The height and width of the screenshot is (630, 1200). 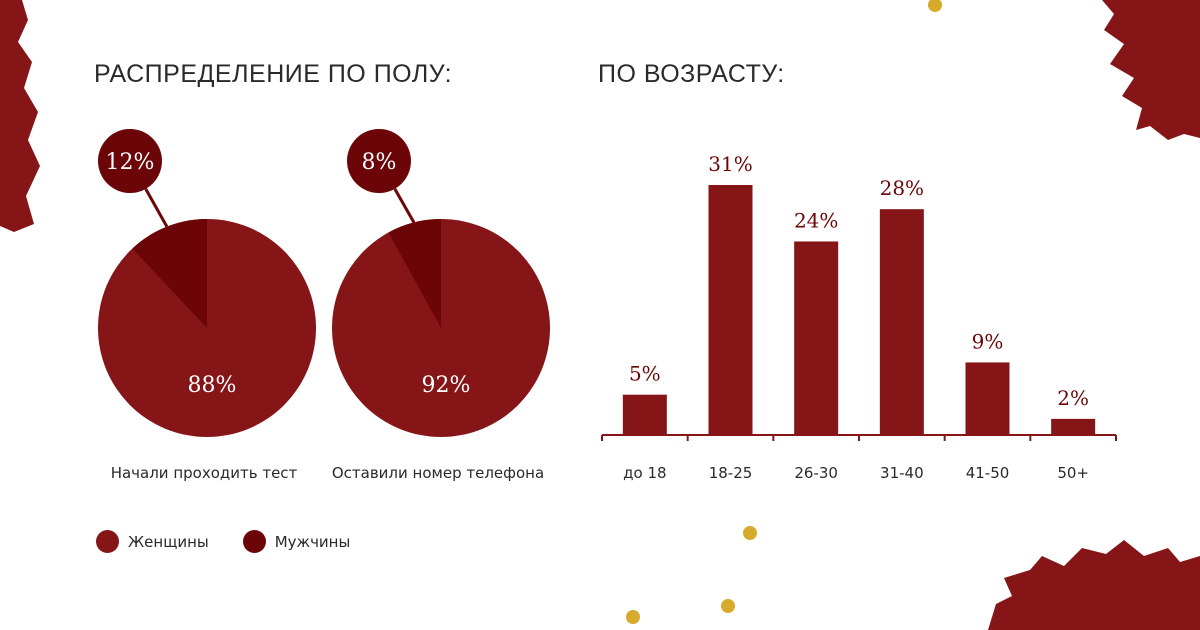 I want to click on x-tick-label: 50+, so click(x=1073, y=473).